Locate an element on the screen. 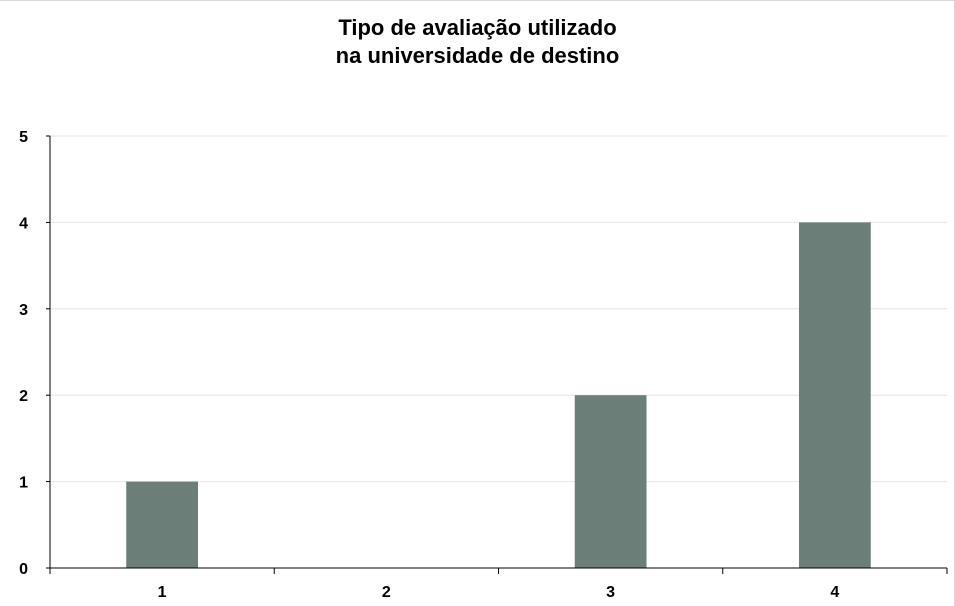  chart-title-line-2: na universidade de destino is located at coordinates (477, 55).